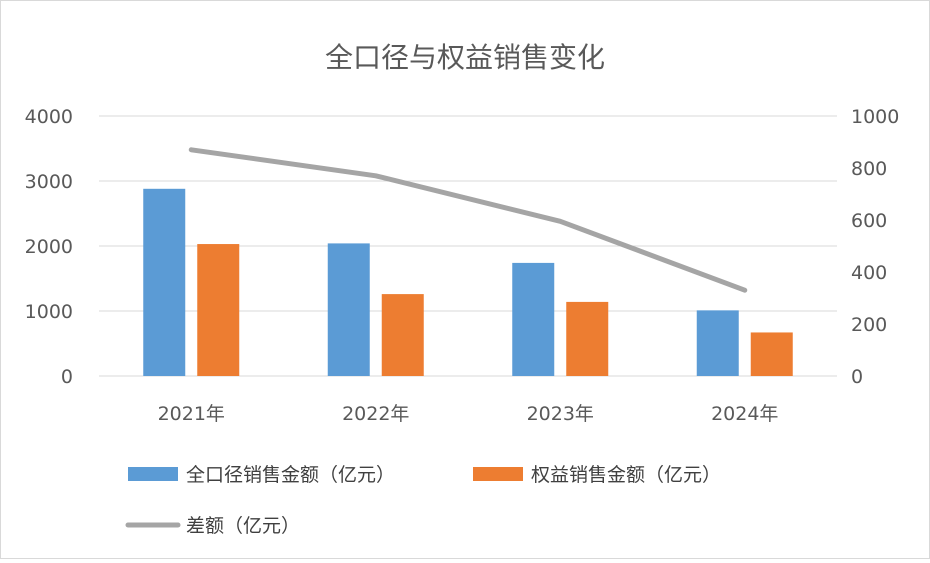  Describe the element at coordinates (857, 377) in the screenshot. I see `right-tick-label: 0` at that location.